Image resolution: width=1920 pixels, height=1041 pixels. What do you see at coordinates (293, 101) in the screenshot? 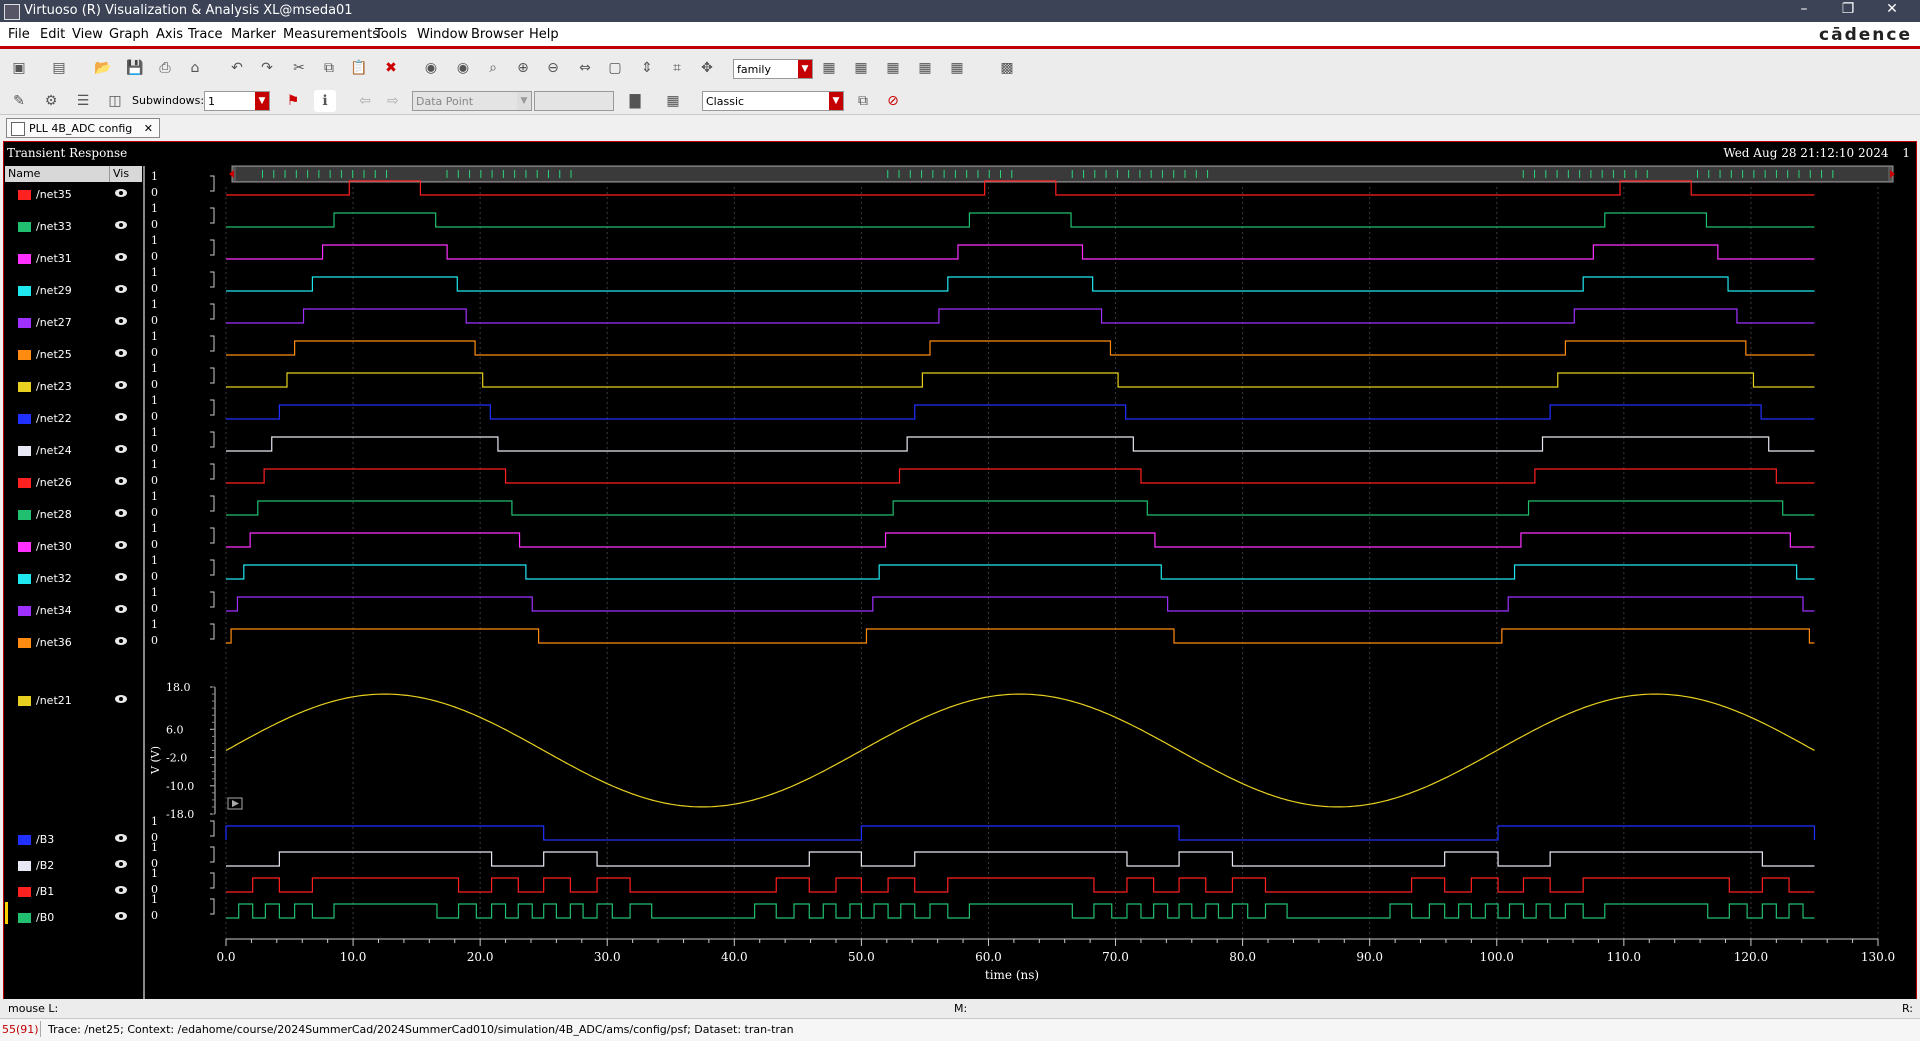
I see `flag-icon: ⚑` at bounding box center [293, 101].